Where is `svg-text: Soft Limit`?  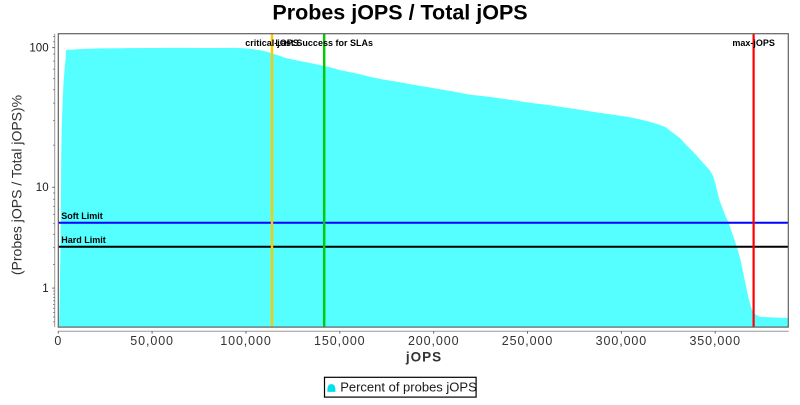 svg-text: Soft Limit is located at coordinates (82, 216).